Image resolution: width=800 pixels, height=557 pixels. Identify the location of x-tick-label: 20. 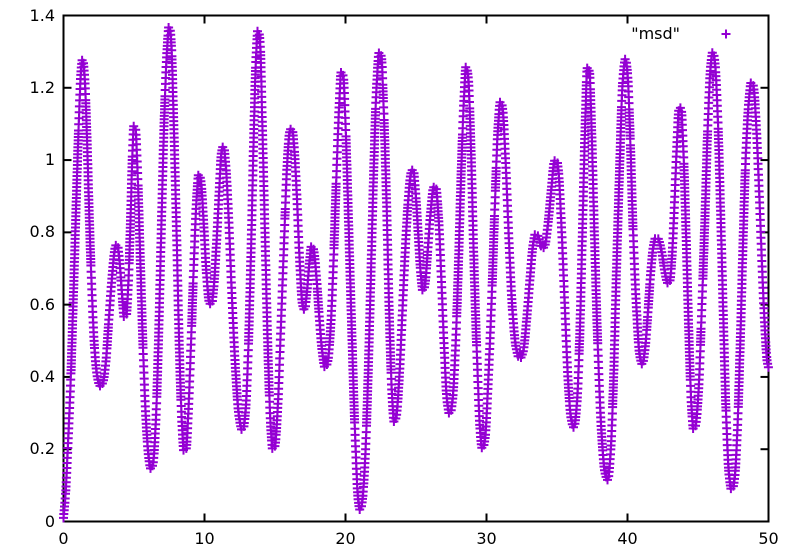
(345, 538).